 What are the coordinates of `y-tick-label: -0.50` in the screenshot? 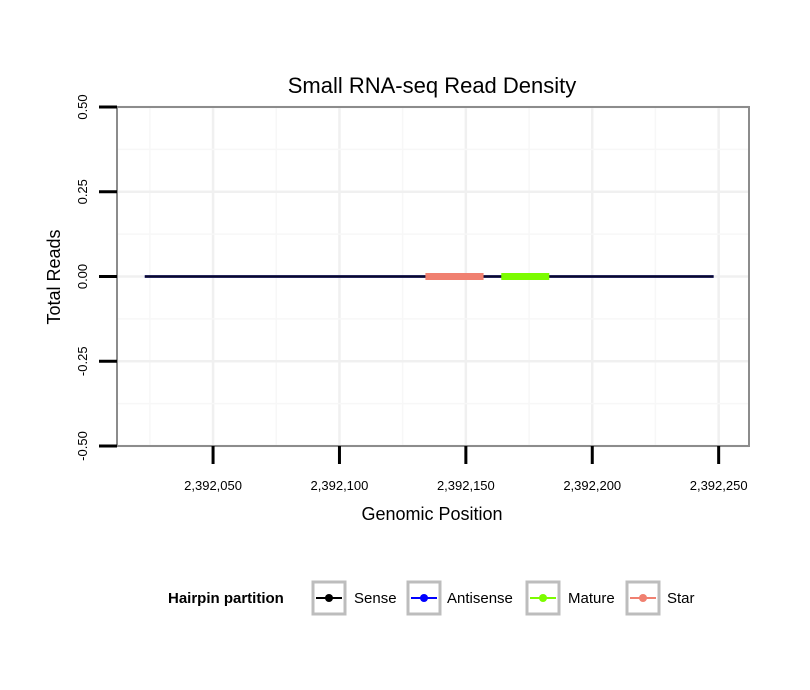 It's located at (82, 446).